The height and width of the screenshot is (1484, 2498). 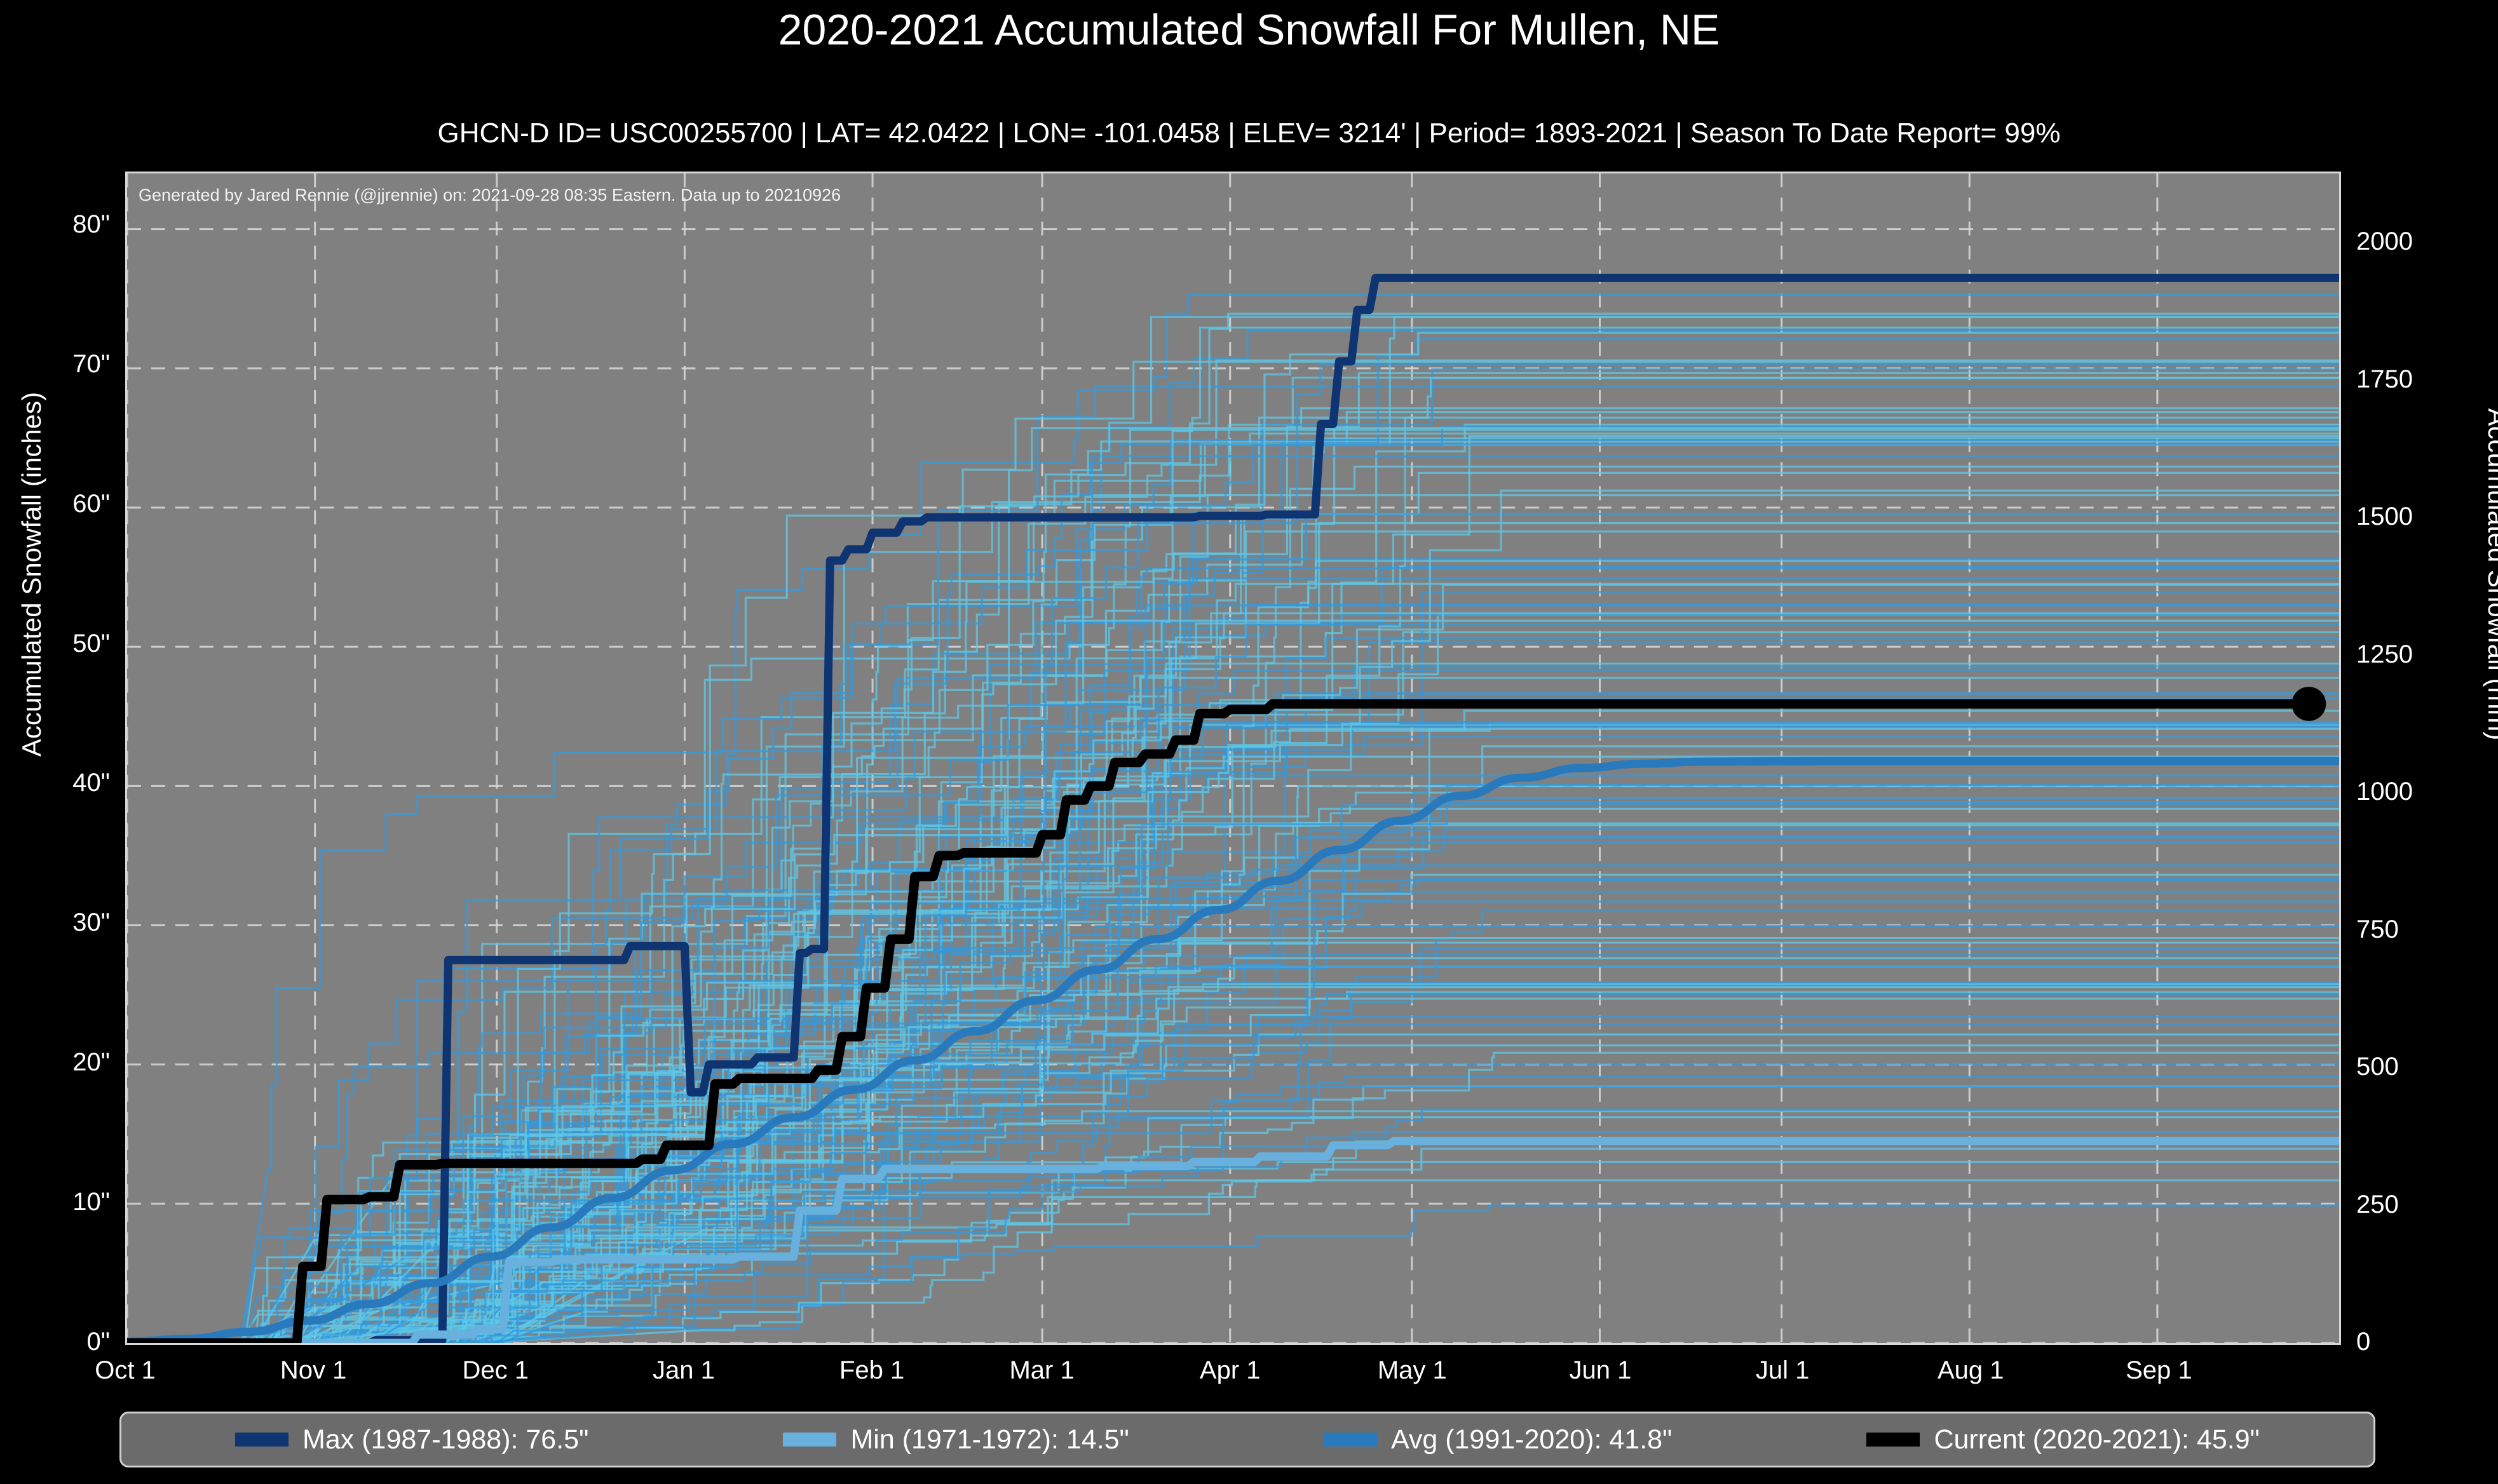 I want to click on y-axis-right-tick: 2000, so click(x=2384, y=241).